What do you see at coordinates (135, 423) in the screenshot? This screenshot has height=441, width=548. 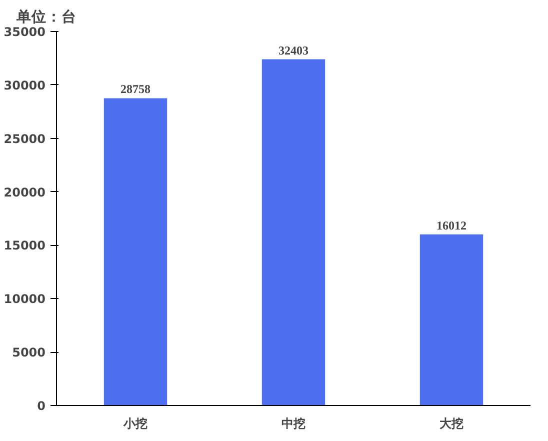 I see `x-tick-label: 小挖` at bounding box center [135, 423].